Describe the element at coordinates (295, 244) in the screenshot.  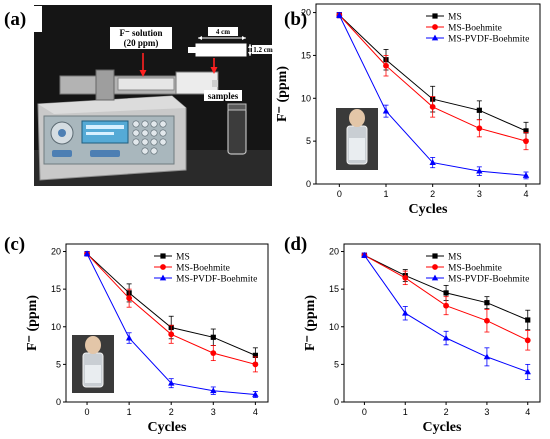
I see `panel-label-d: (d)` at that location.